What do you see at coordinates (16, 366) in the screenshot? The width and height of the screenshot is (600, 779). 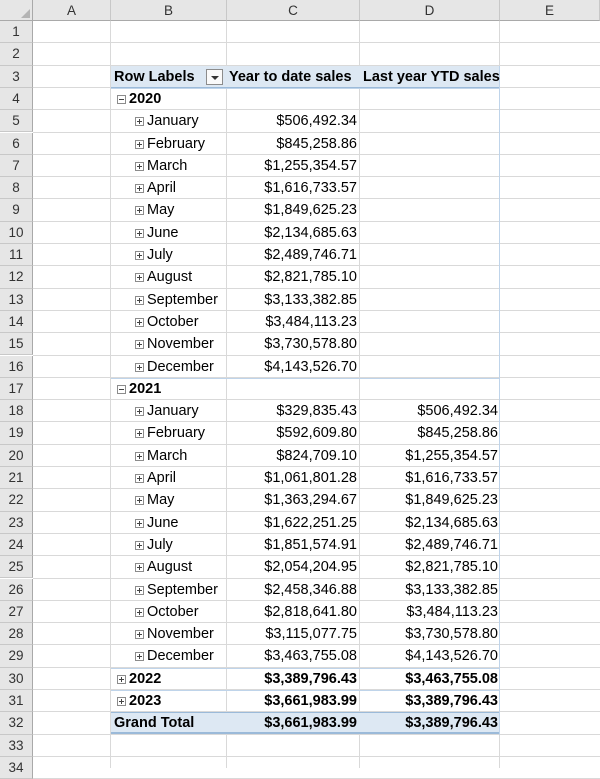 I see `row-header-16: 16` at bounding box center [16, 366].